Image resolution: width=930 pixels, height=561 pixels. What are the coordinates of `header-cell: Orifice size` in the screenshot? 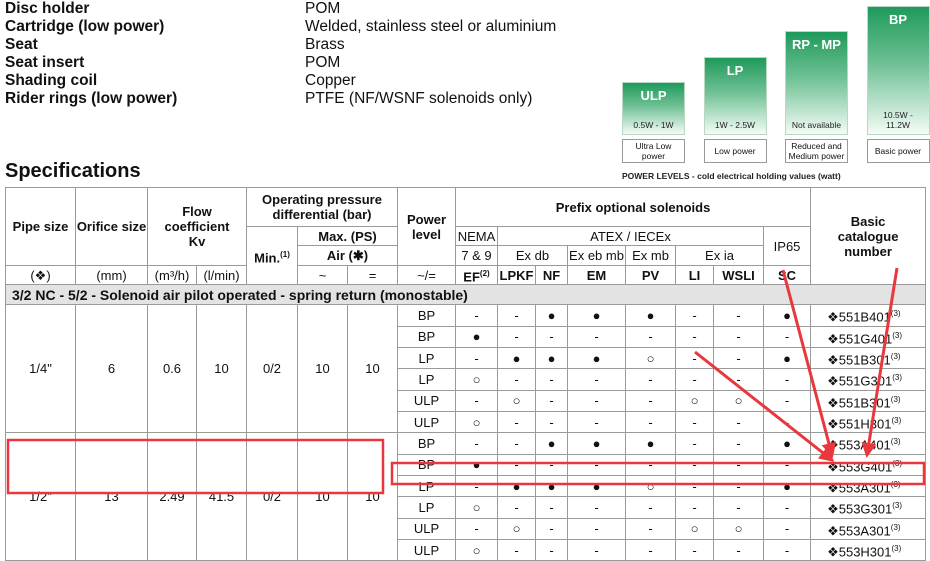 It's located at (111, 226).